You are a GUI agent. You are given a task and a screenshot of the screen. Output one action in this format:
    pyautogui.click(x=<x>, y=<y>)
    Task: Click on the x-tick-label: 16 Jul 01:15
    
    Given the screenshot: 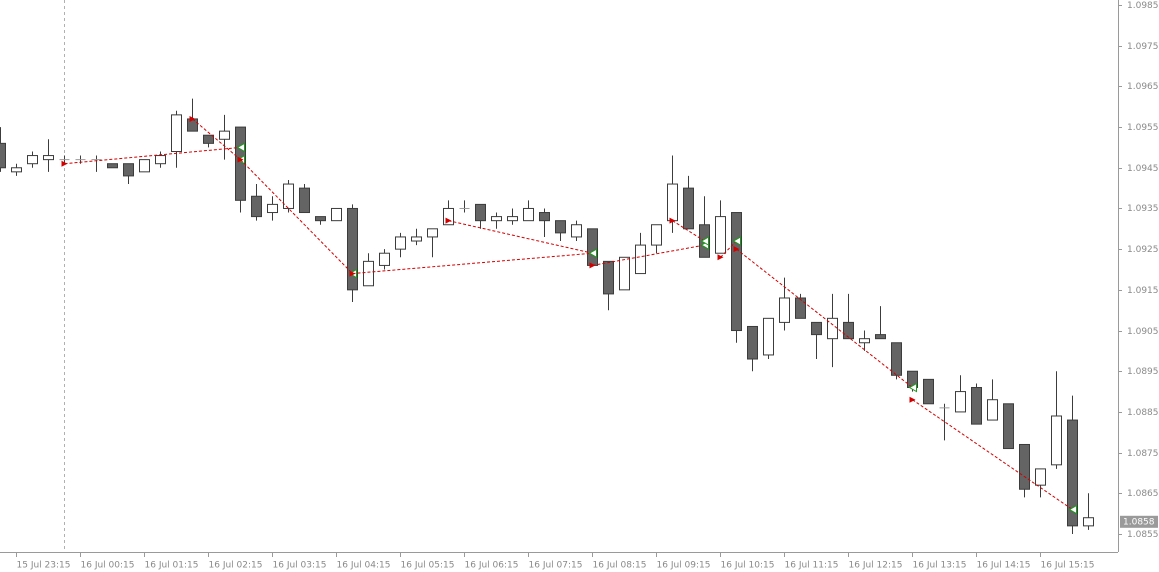 What is the action you would take?
    pyautogui.click(x=172, y=566)
    